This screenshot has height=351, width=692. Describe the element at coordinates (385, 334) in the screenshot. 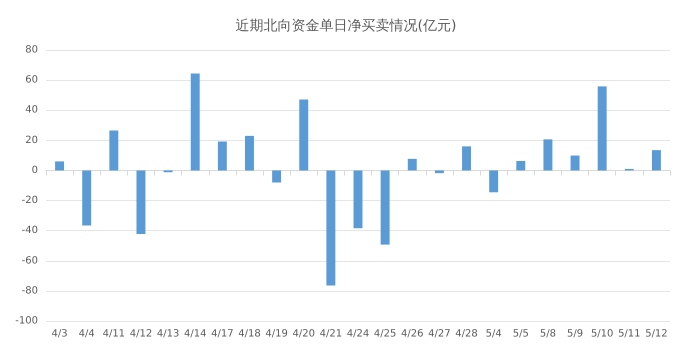

I see `x-tick-label: 4/25` at that location.